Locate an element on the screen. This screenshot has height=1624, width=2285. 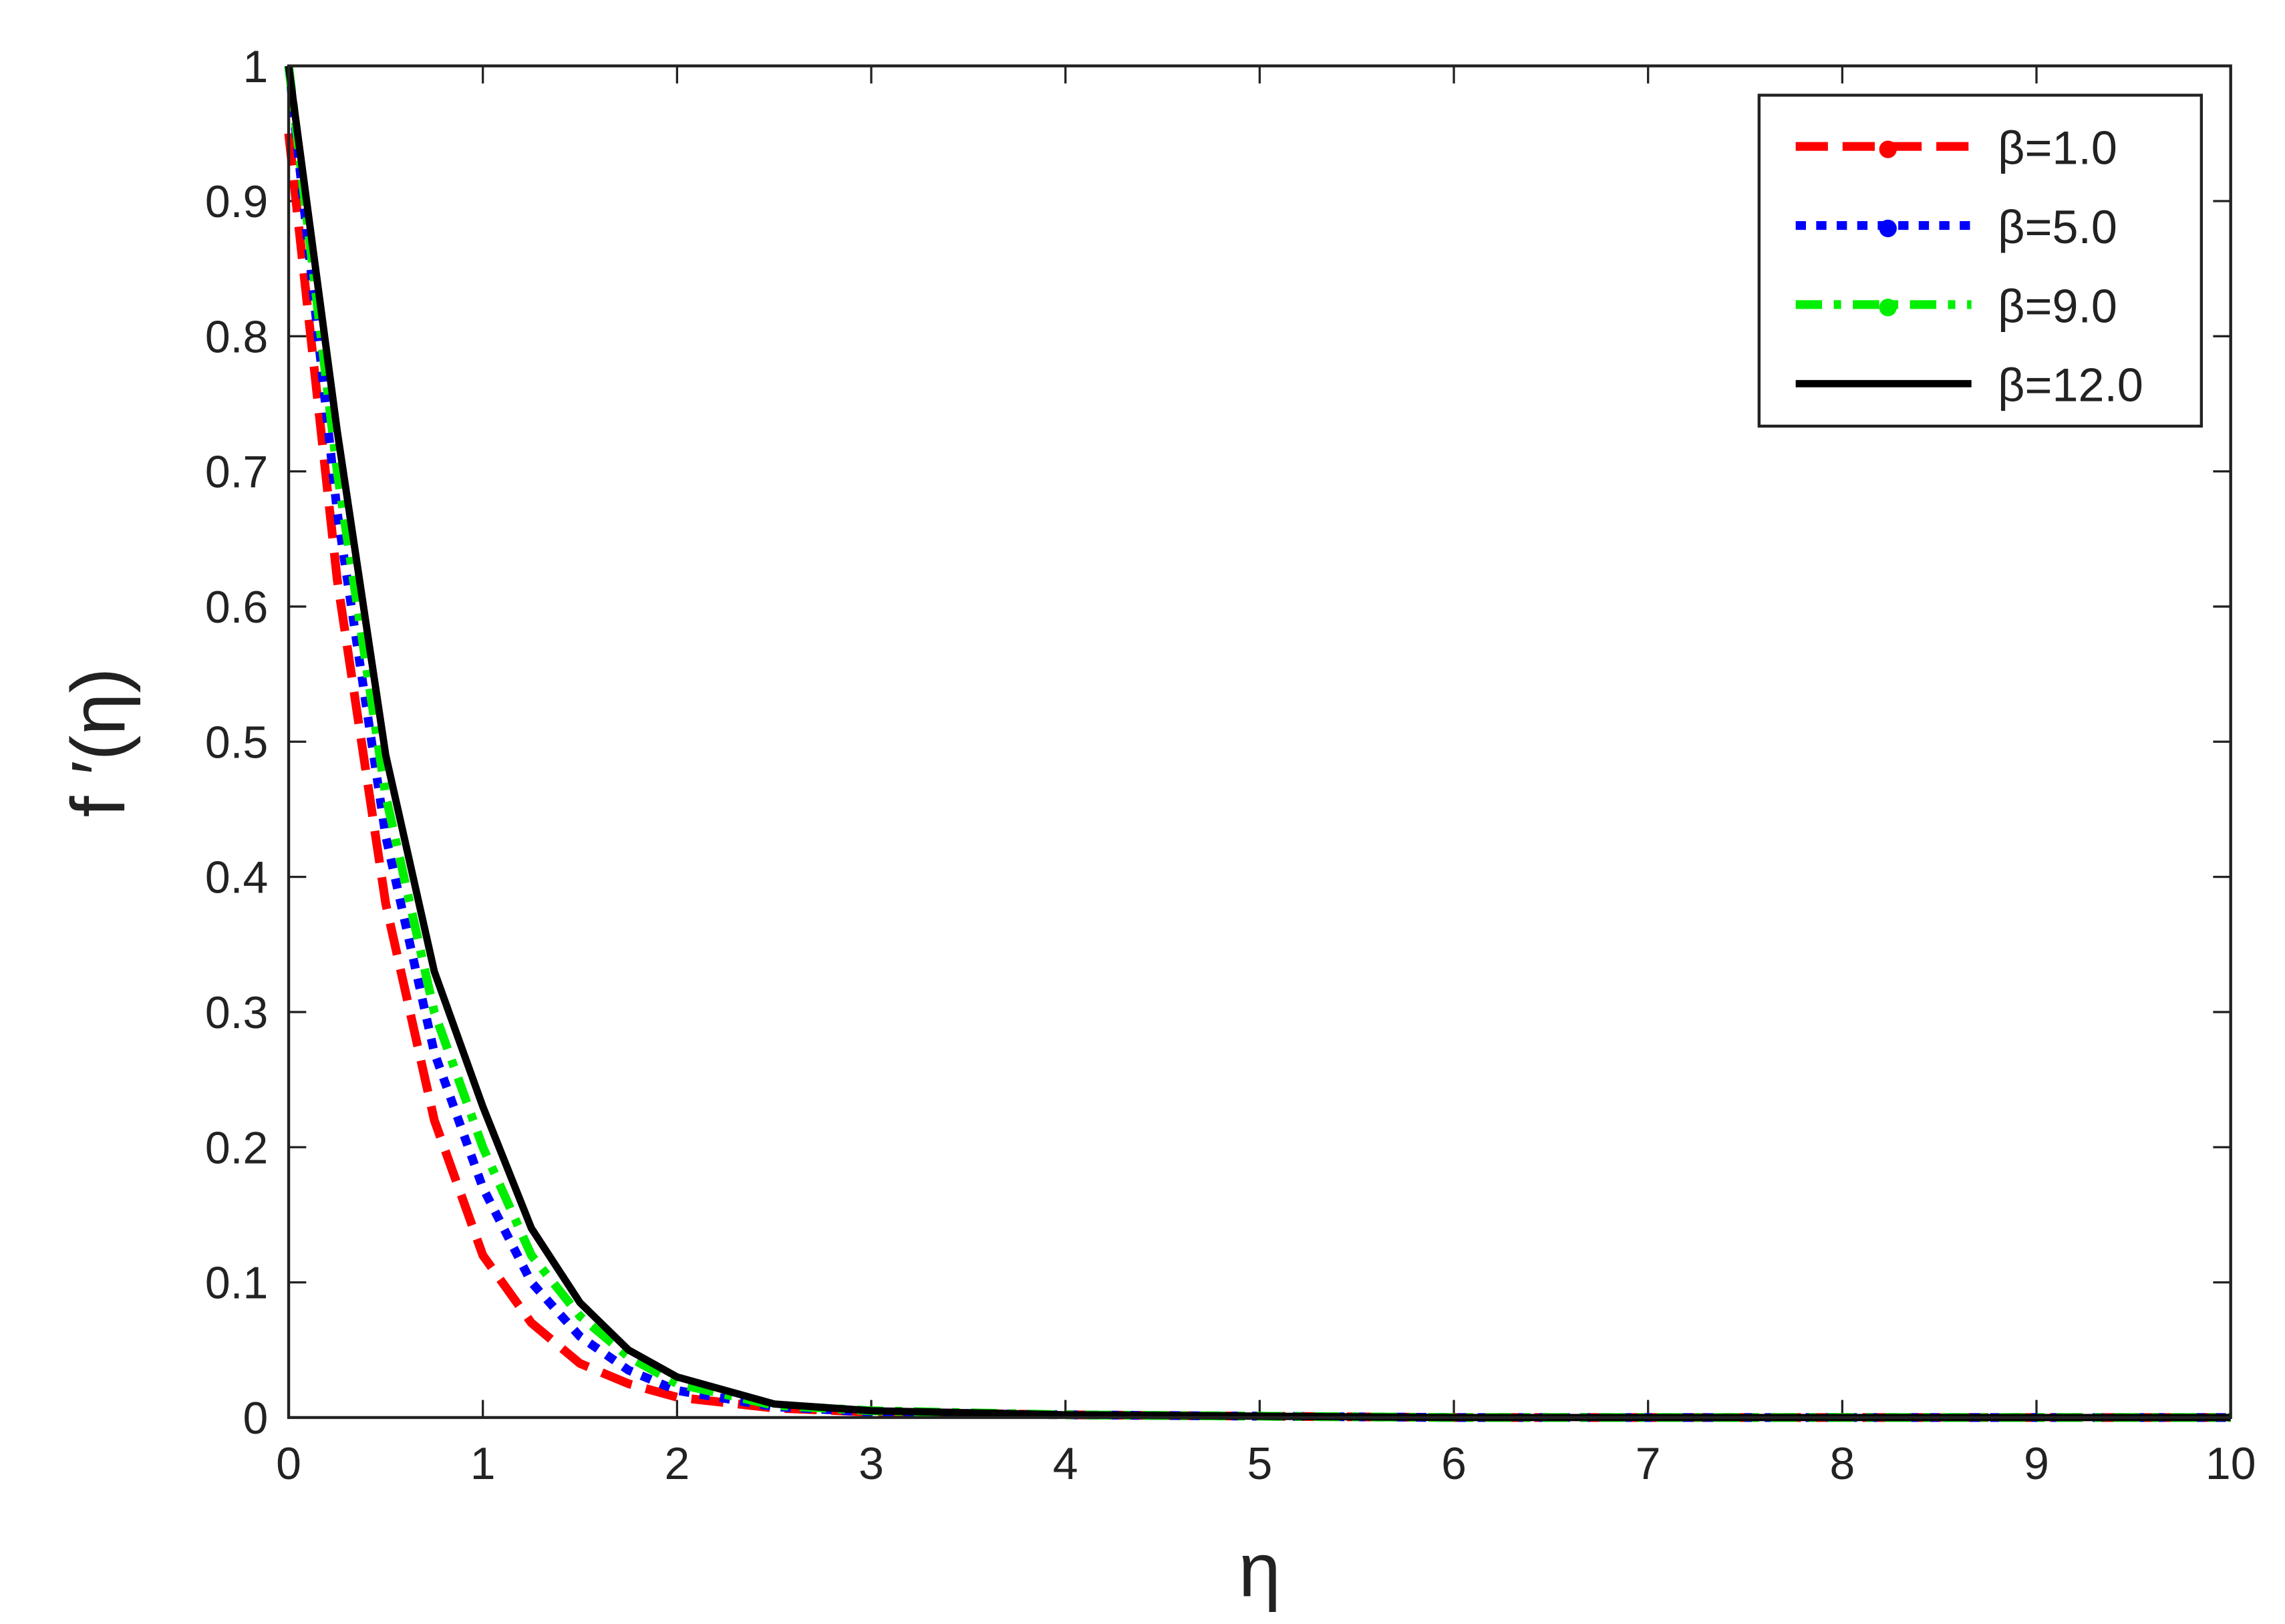
x-tick-label: 4 is located at coordinates (1065, 1463).